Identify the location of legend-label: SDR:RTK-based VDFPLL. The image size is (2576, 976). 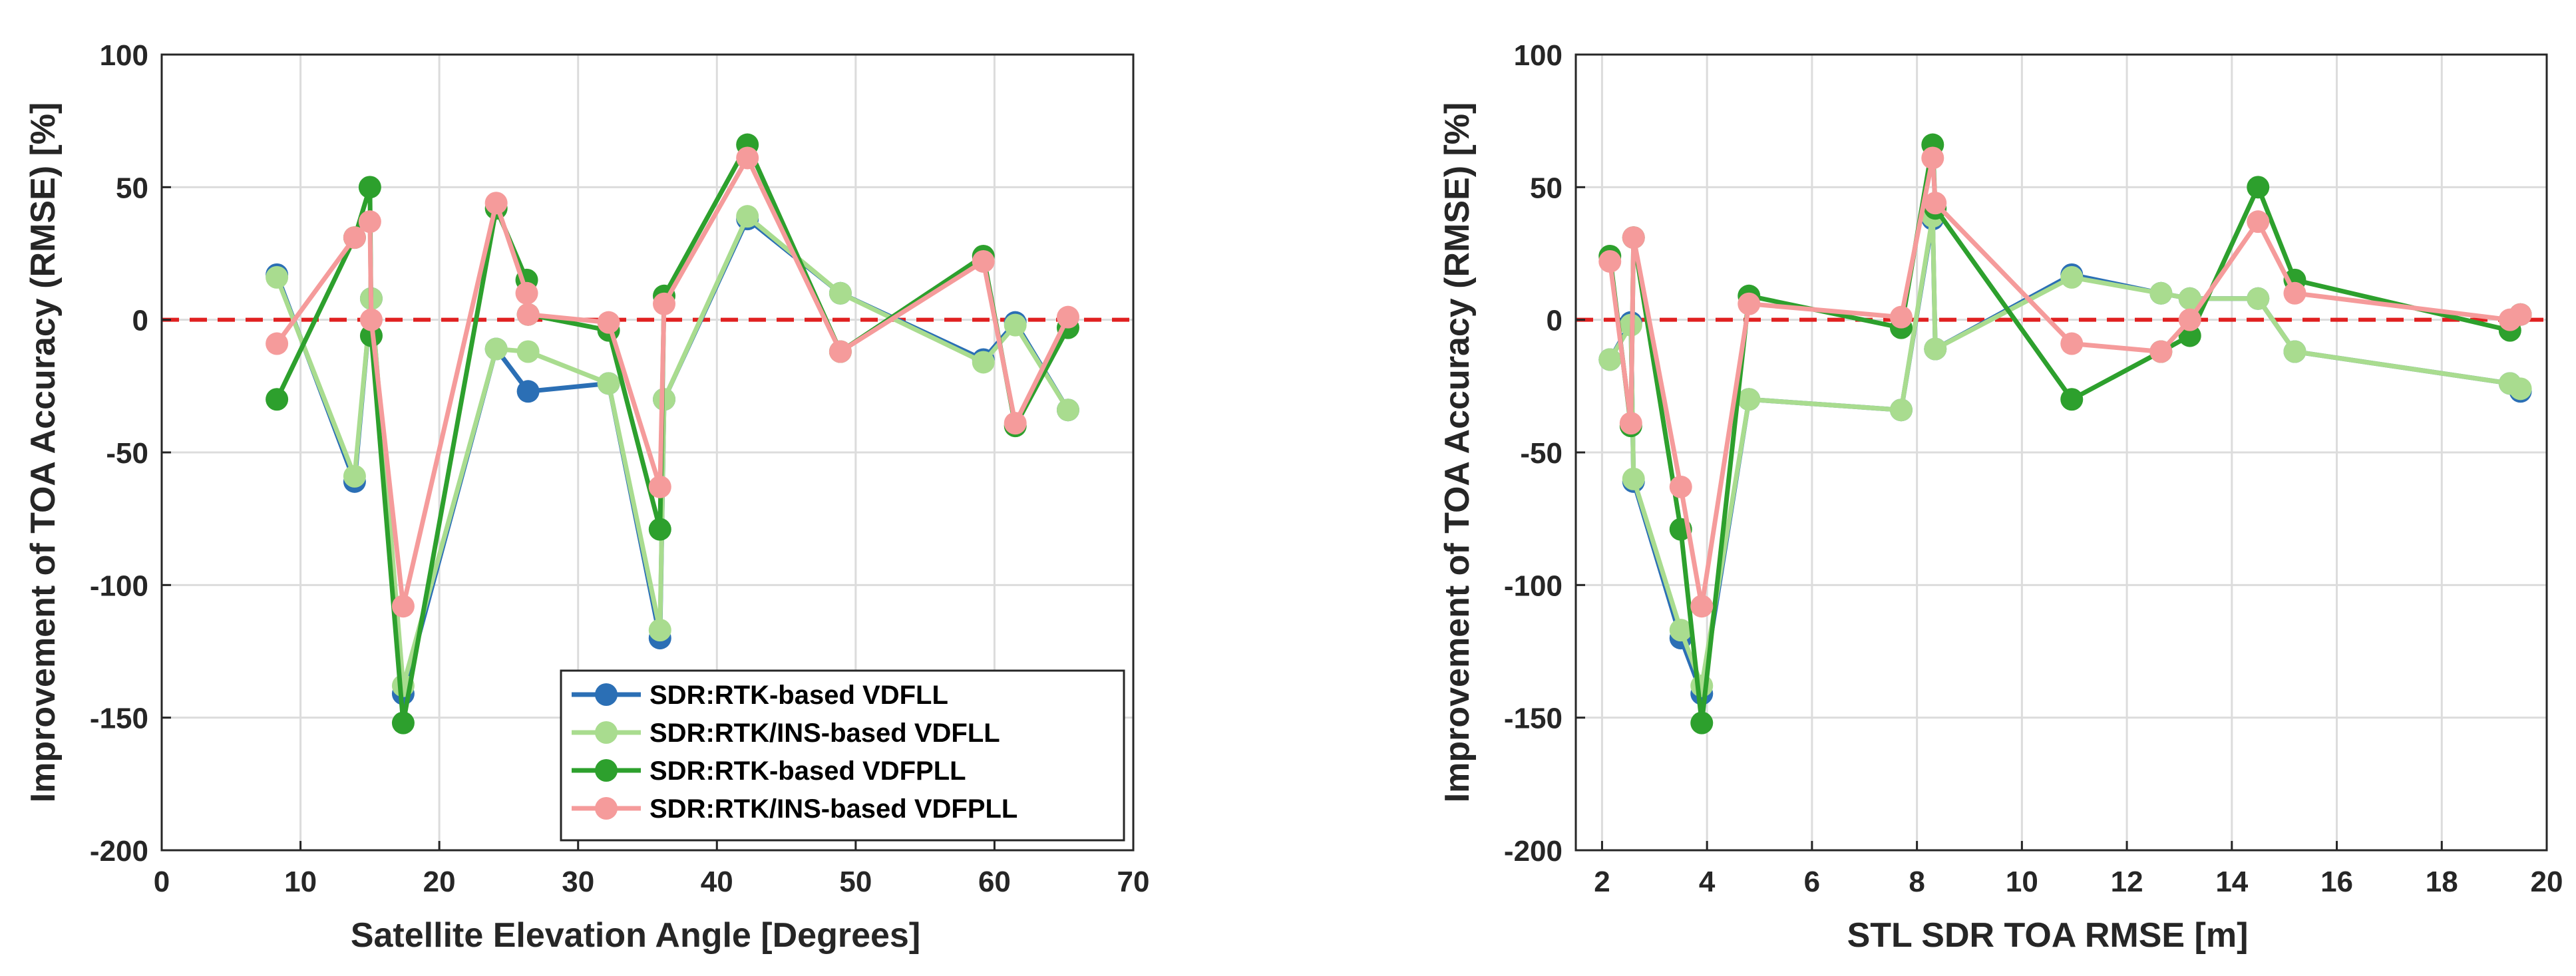
(808, 771).